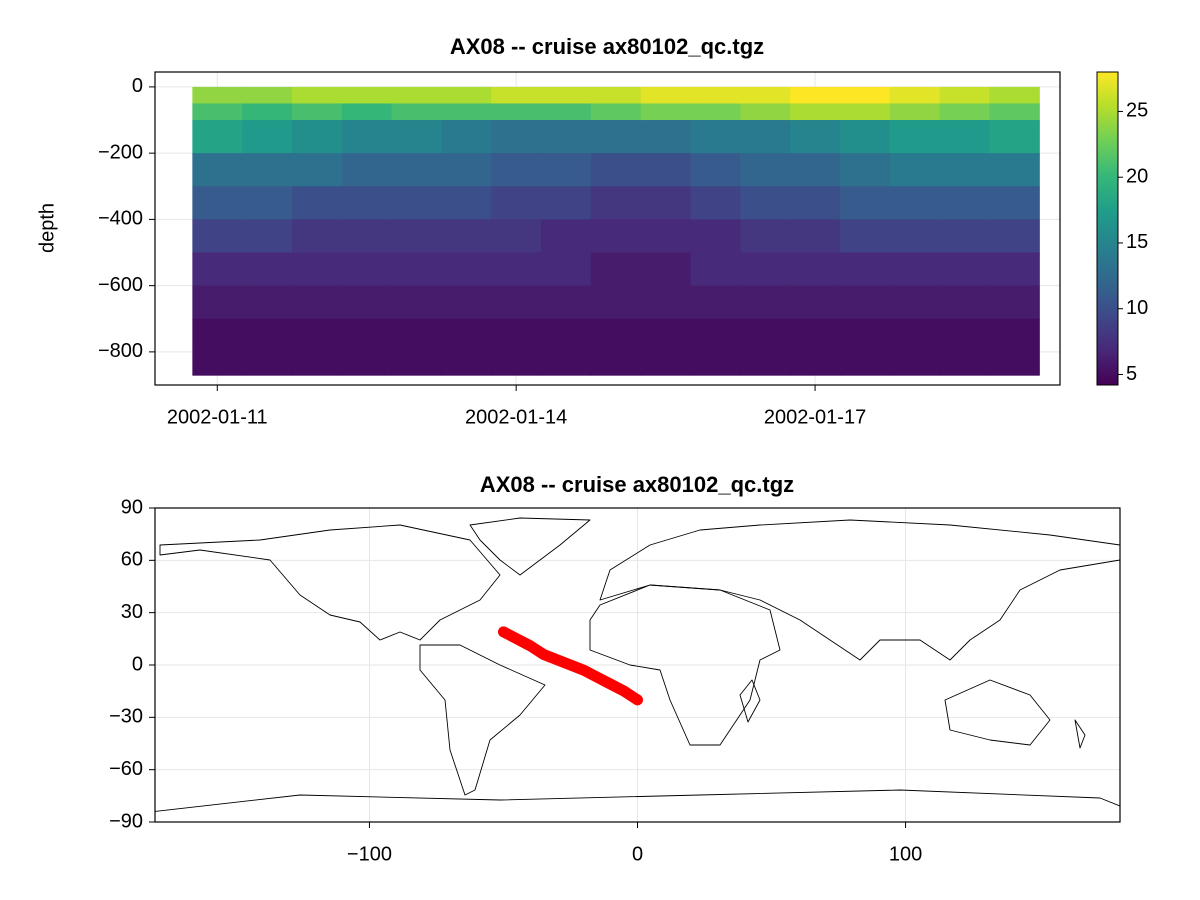 This screenshot has height=900, width=1200. Describe the element at coordinates (132, 612) in the screenshot. I see `y-tick-label: 30` at that location.